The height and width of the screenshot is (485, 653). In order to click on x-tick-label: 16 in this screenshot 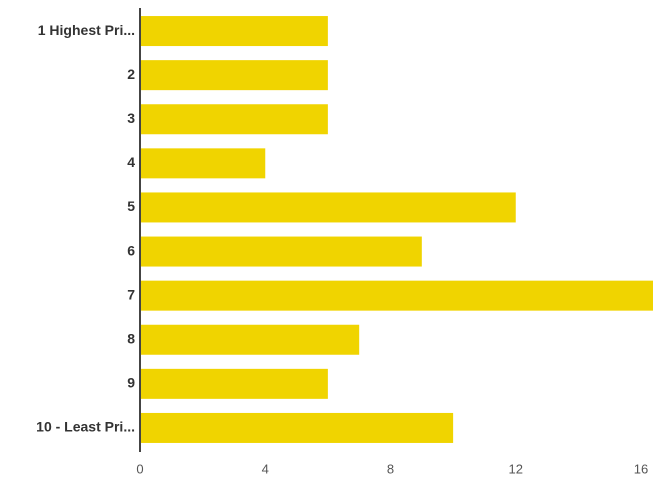, I will do `click(641, 468)`.